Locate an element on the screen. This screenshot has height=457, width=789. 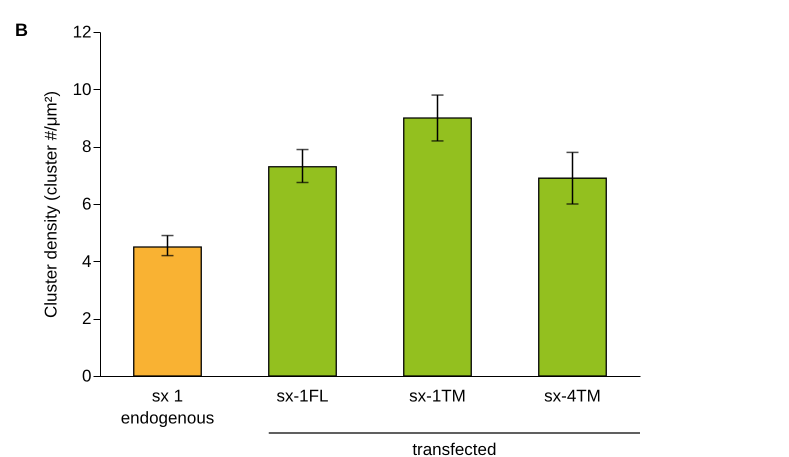
x-tick-label: sx-1FL is located at coordinates (302, 396).